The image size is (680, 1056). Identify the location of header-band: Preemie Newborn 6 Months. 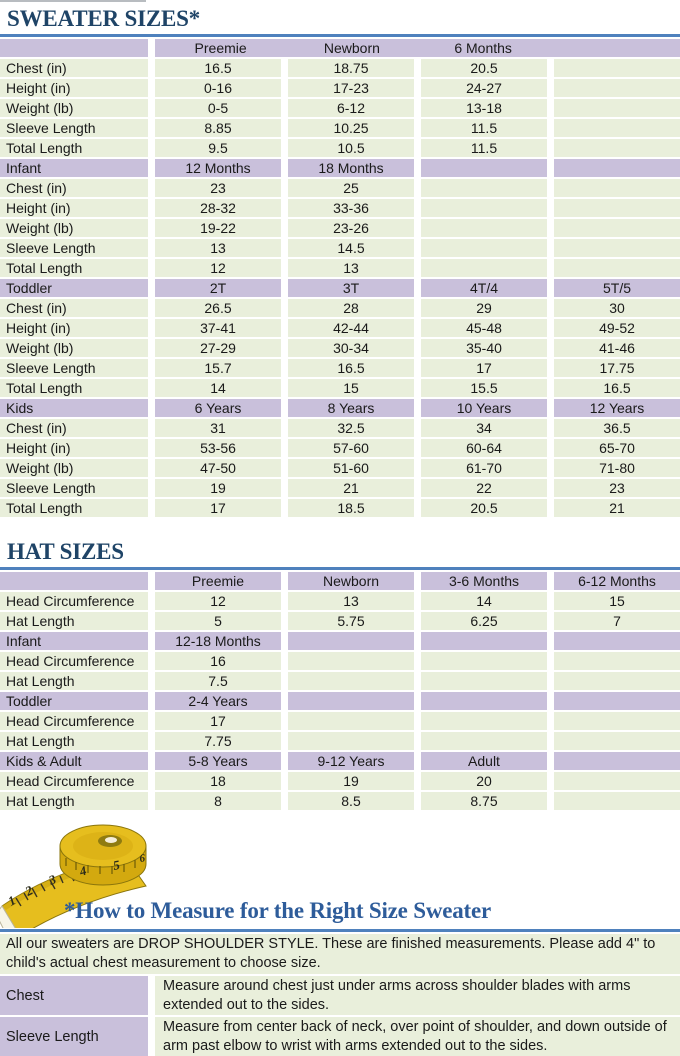
(417, 48).